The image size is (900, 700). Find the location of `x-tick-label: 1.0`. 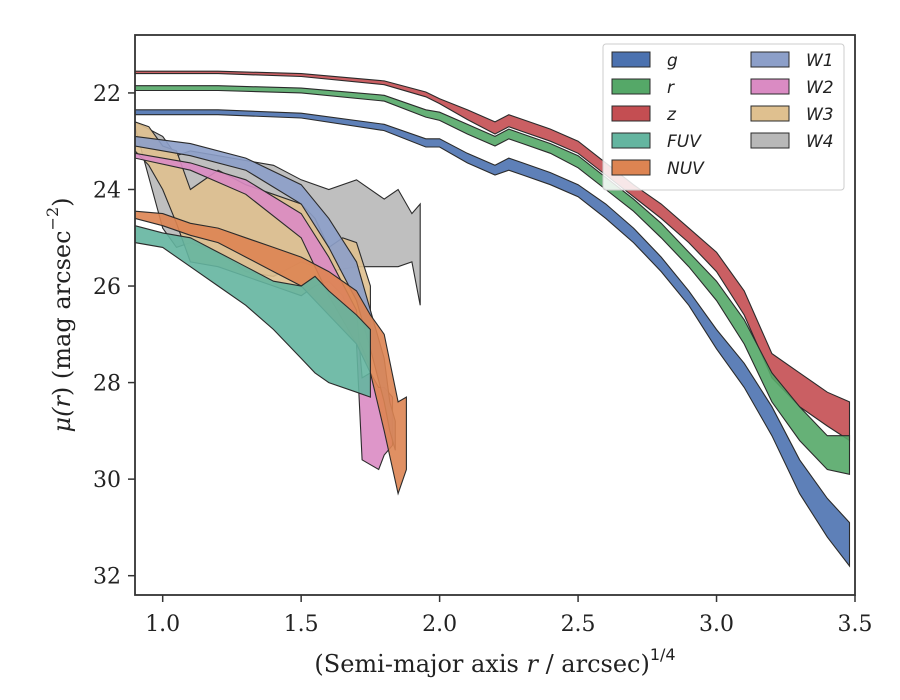

x-tick-label: 1.0 is located at coordinates (162, 624).